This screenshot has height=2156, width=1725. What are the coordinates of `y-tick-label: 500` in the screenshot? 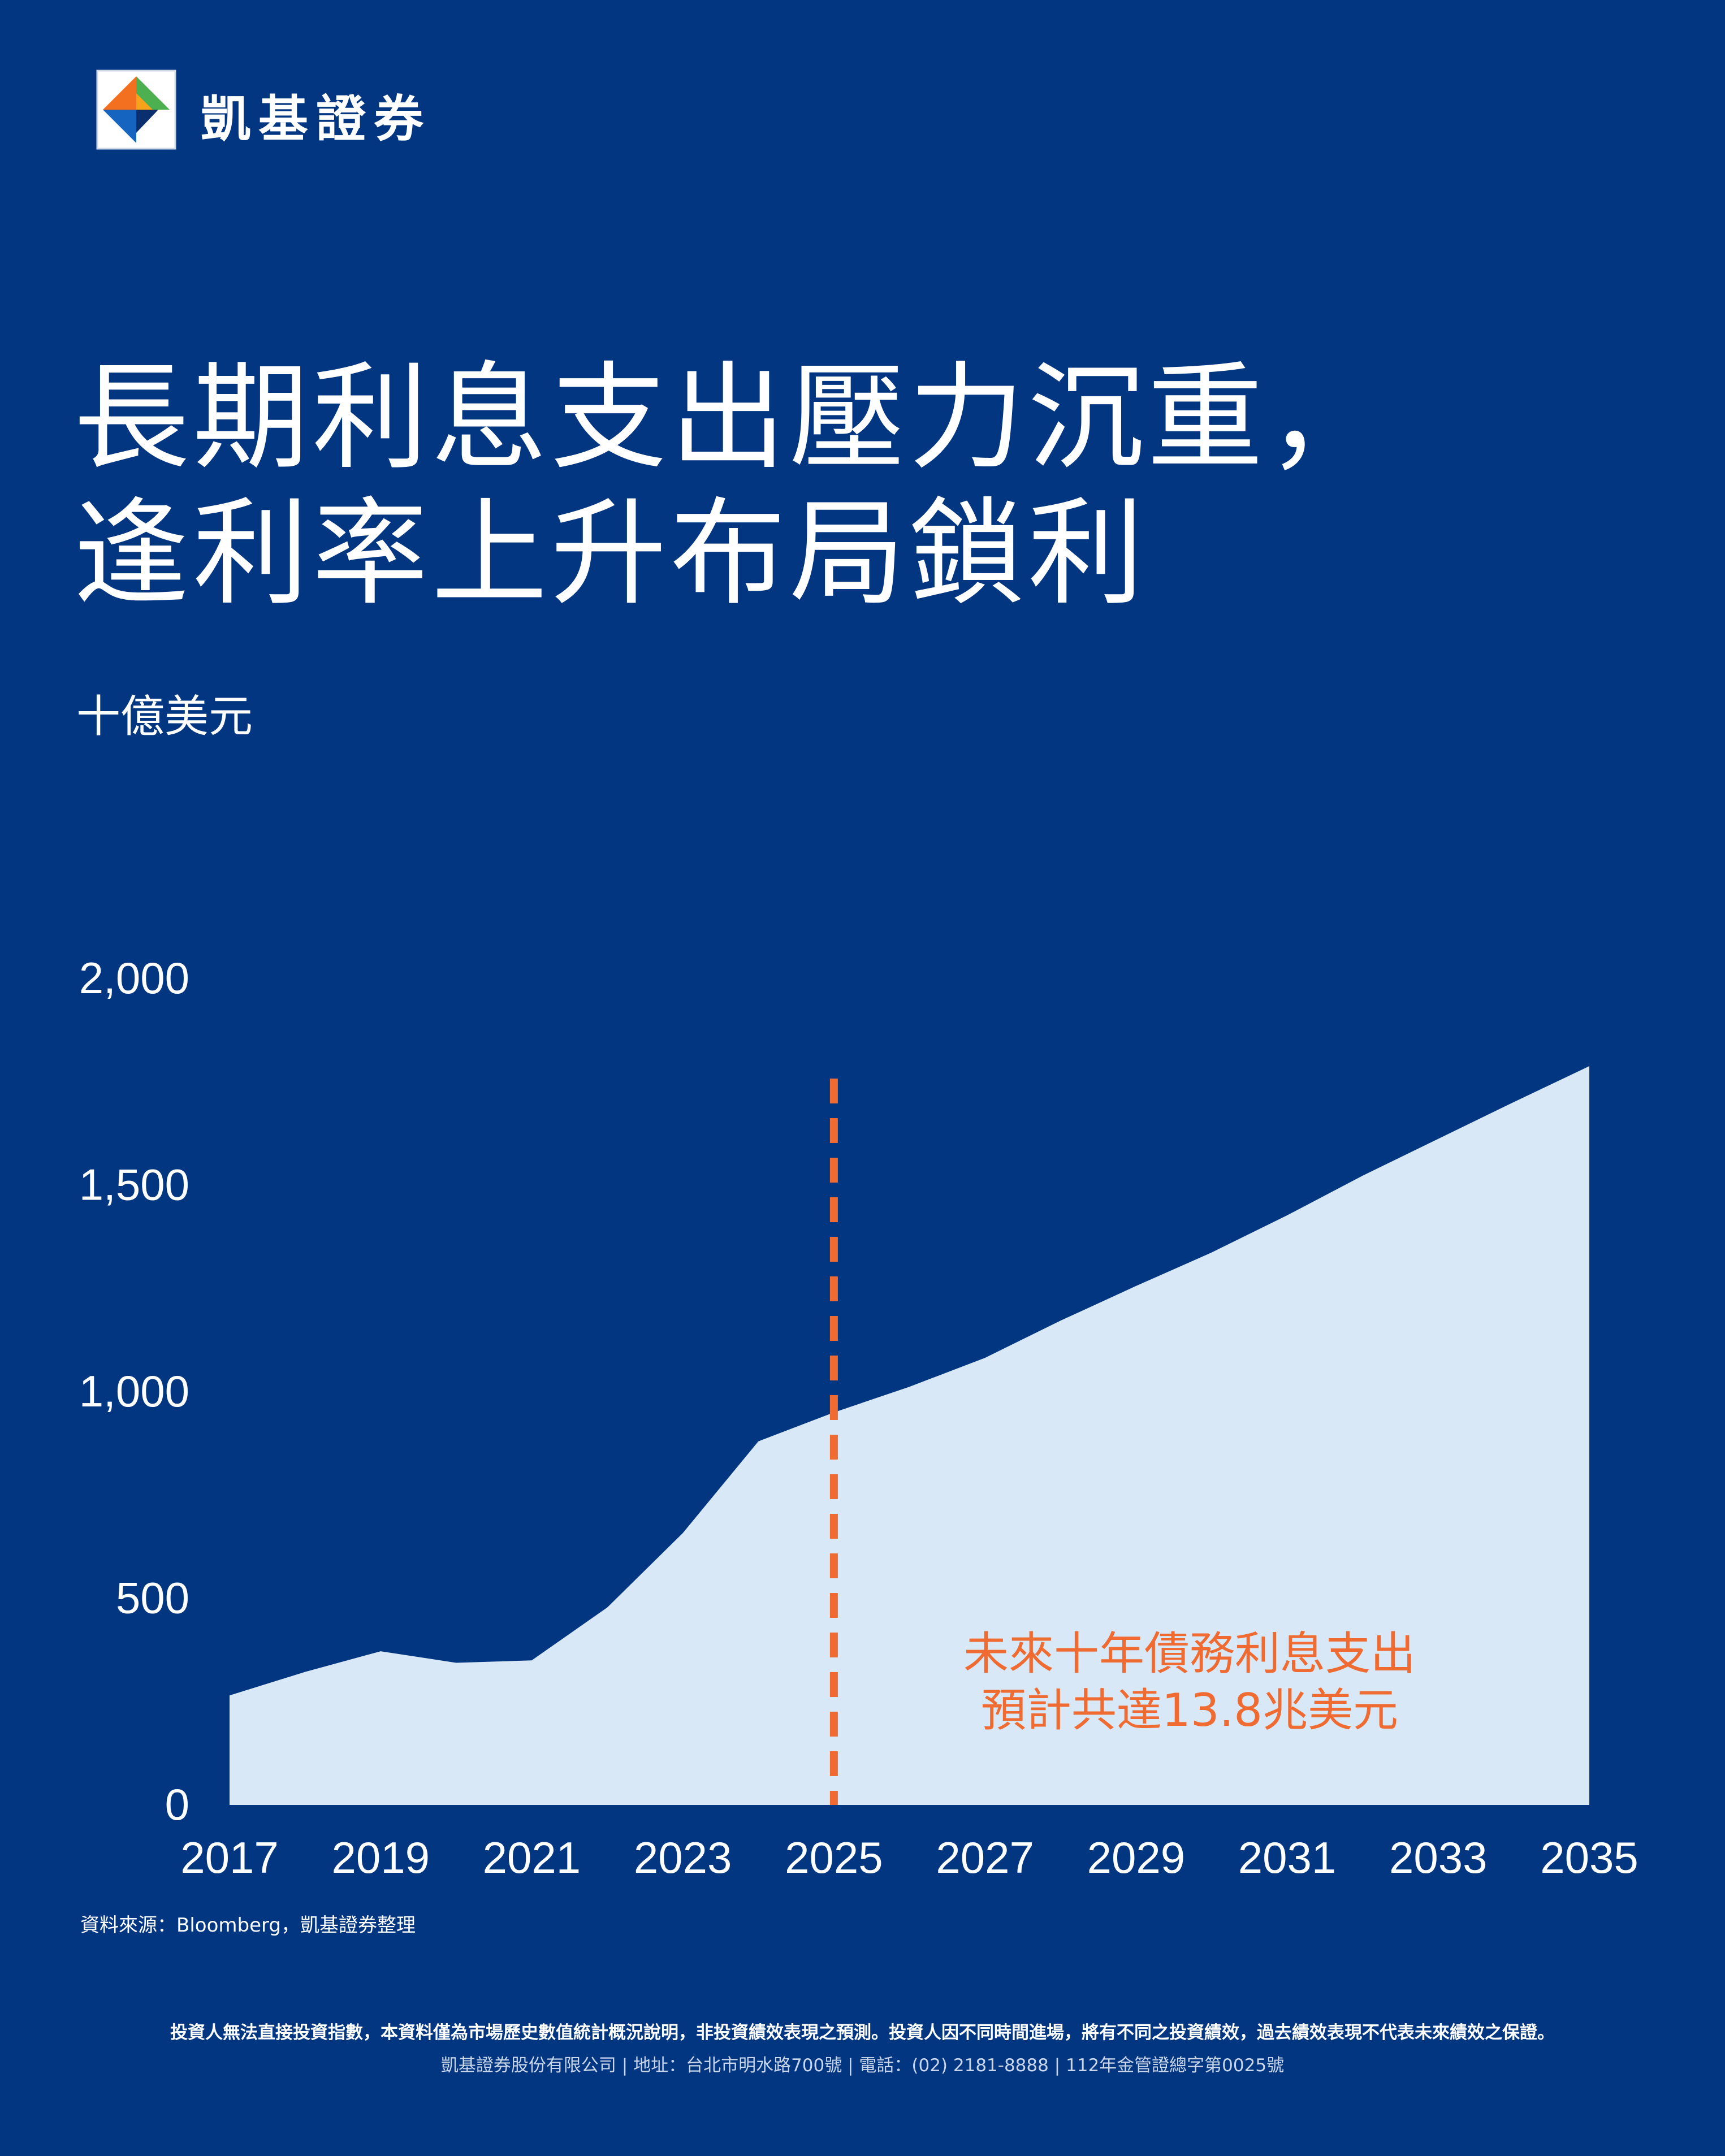 It's located at (152, 1598).